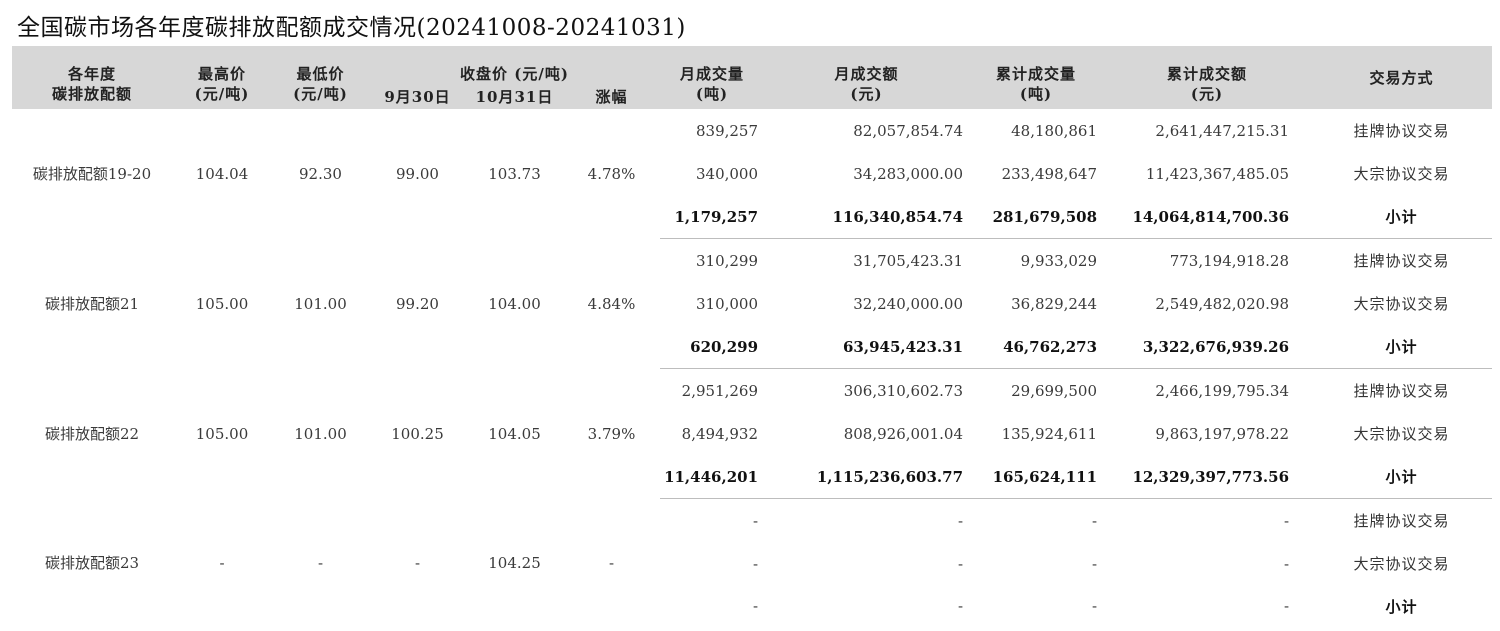 The image size is (1500, 631). What do you see at coordinates (720, 433) in the screenshot?
I see `month-volume: 8,494,932` at bounding box center [720, 433].